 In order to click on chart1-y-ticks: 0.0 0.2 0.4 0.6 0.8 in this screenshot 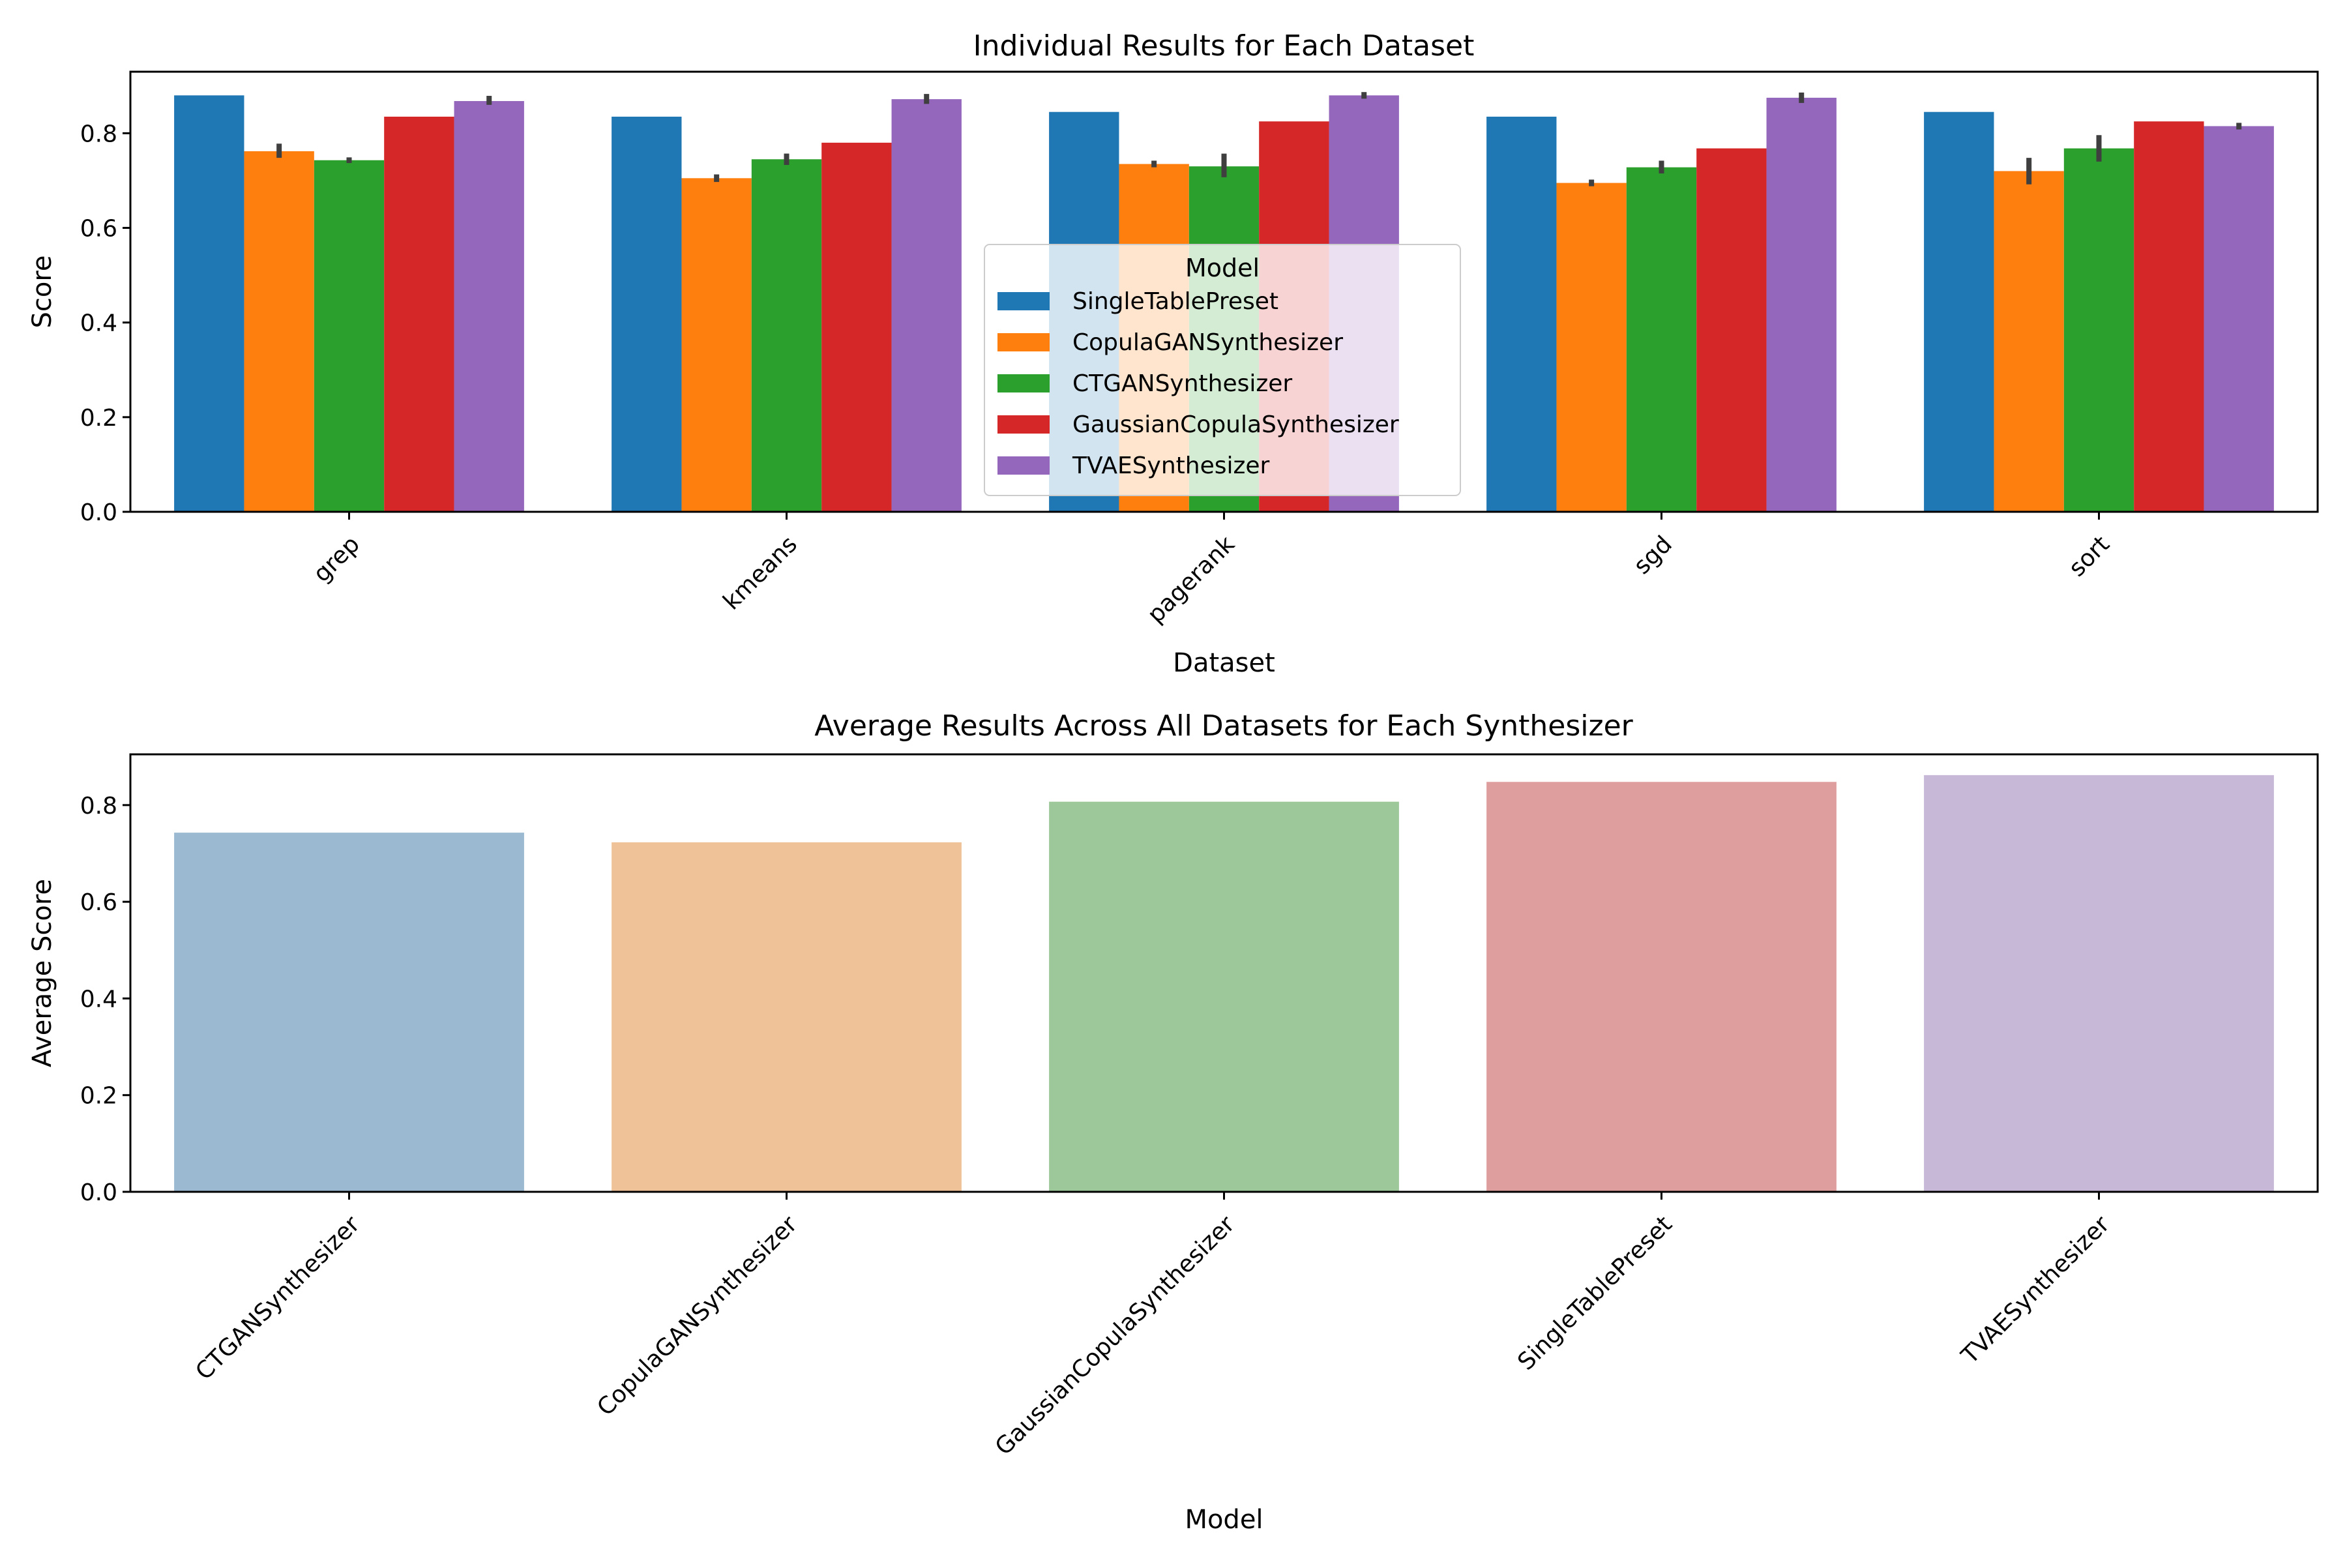, I will do `click(105, 324)`.